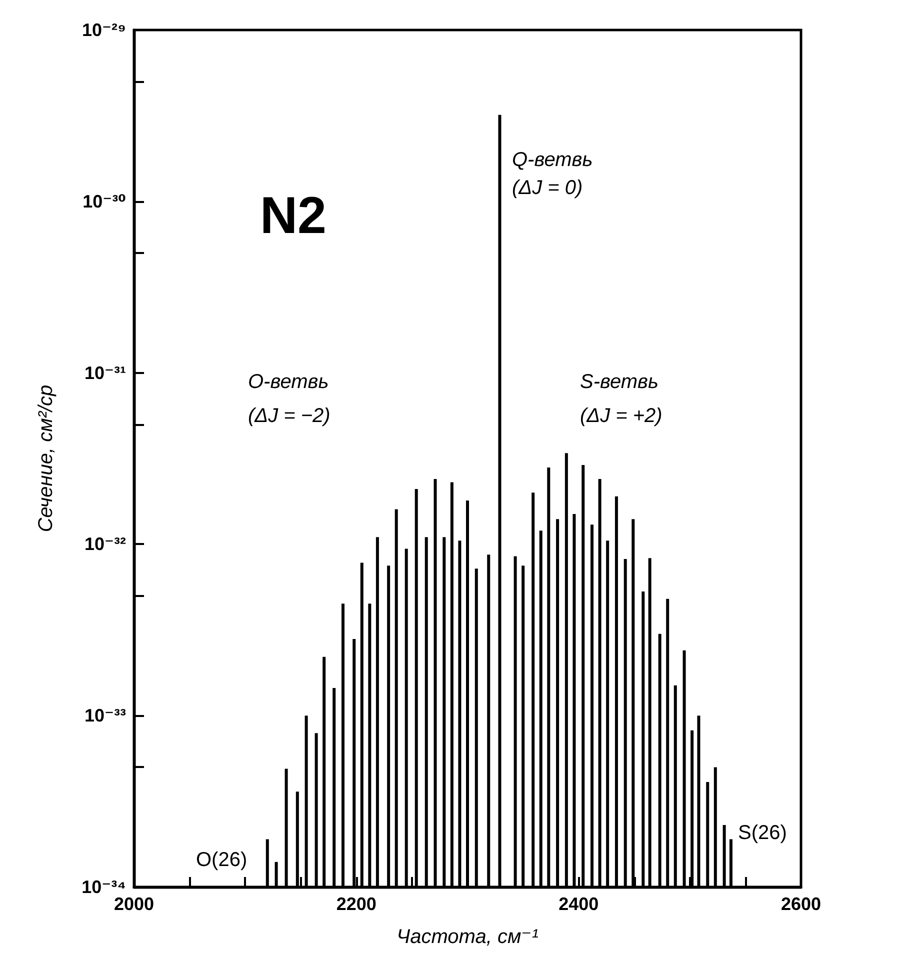 This screenshot has width=917, height=973. Describe the element at coordinates (46, 458) in the screenshot. I see `y-axis-title: Сечение, см²/ср` at that location.